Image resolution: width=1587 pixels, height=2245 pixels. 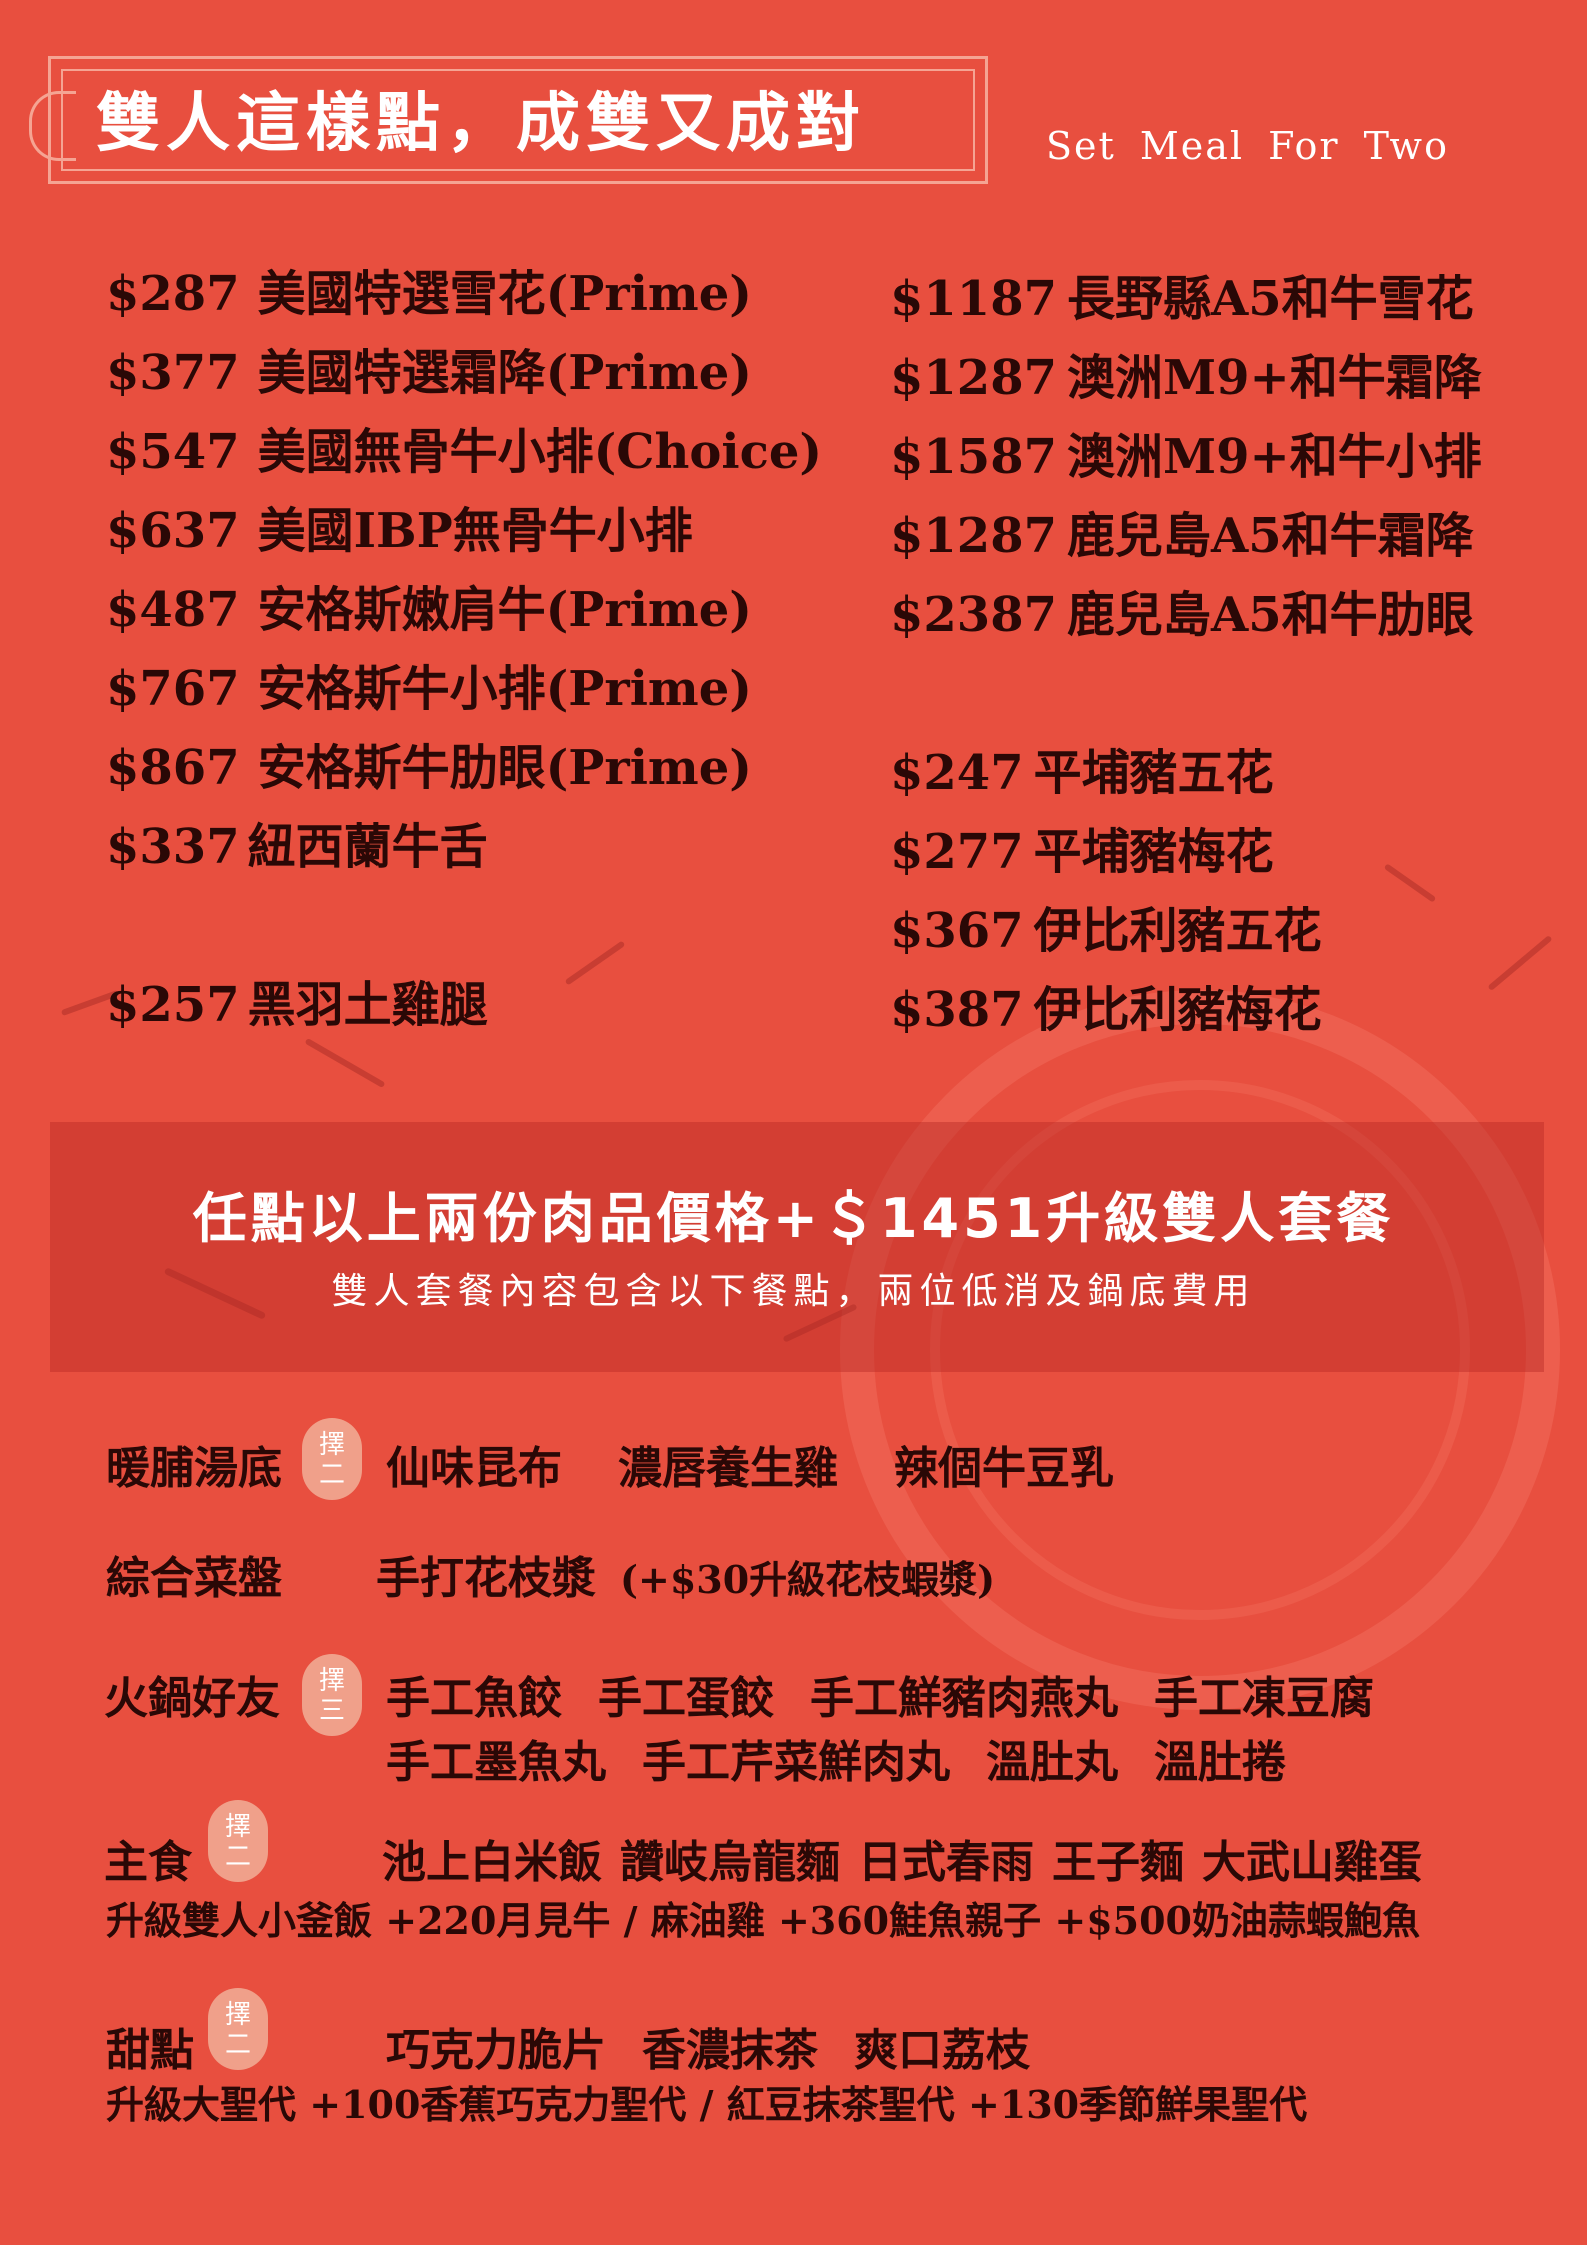 I want to click on banner-headline: 任點以上兩份肉品價格+＄1451升級雙人套餐, so click(x=793, y=1218).